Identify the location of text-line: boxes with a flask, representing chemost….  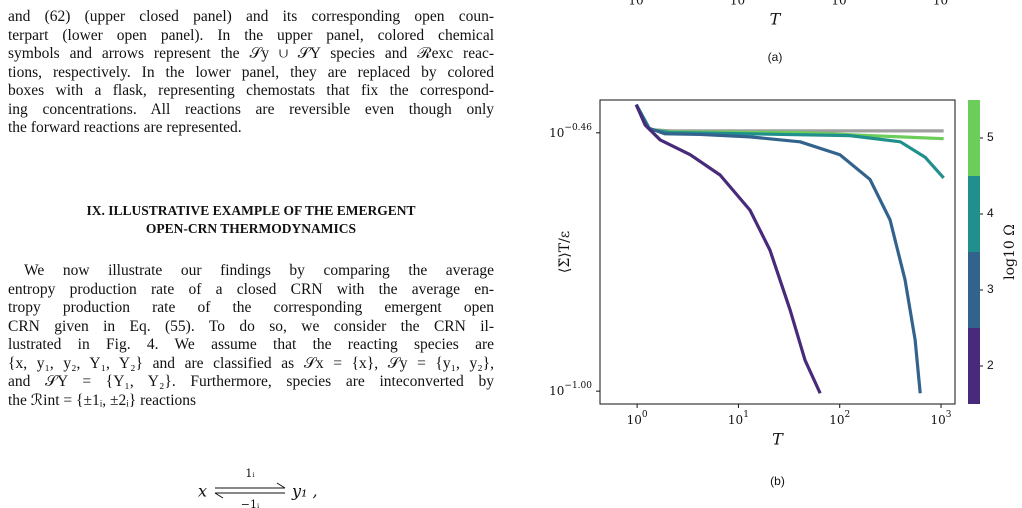
(251, 90).